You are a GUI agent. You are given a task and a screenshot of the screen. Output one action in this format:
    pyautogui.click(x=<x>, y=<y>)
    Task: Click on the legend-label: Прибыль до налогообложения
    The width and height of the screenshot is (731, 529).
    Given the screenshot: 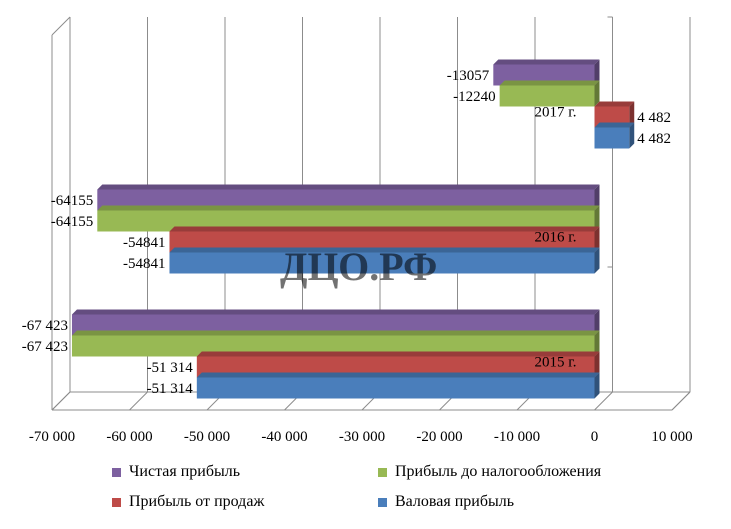 What is the action you would take?
    pyautogui.click(x=498, y=471)
    